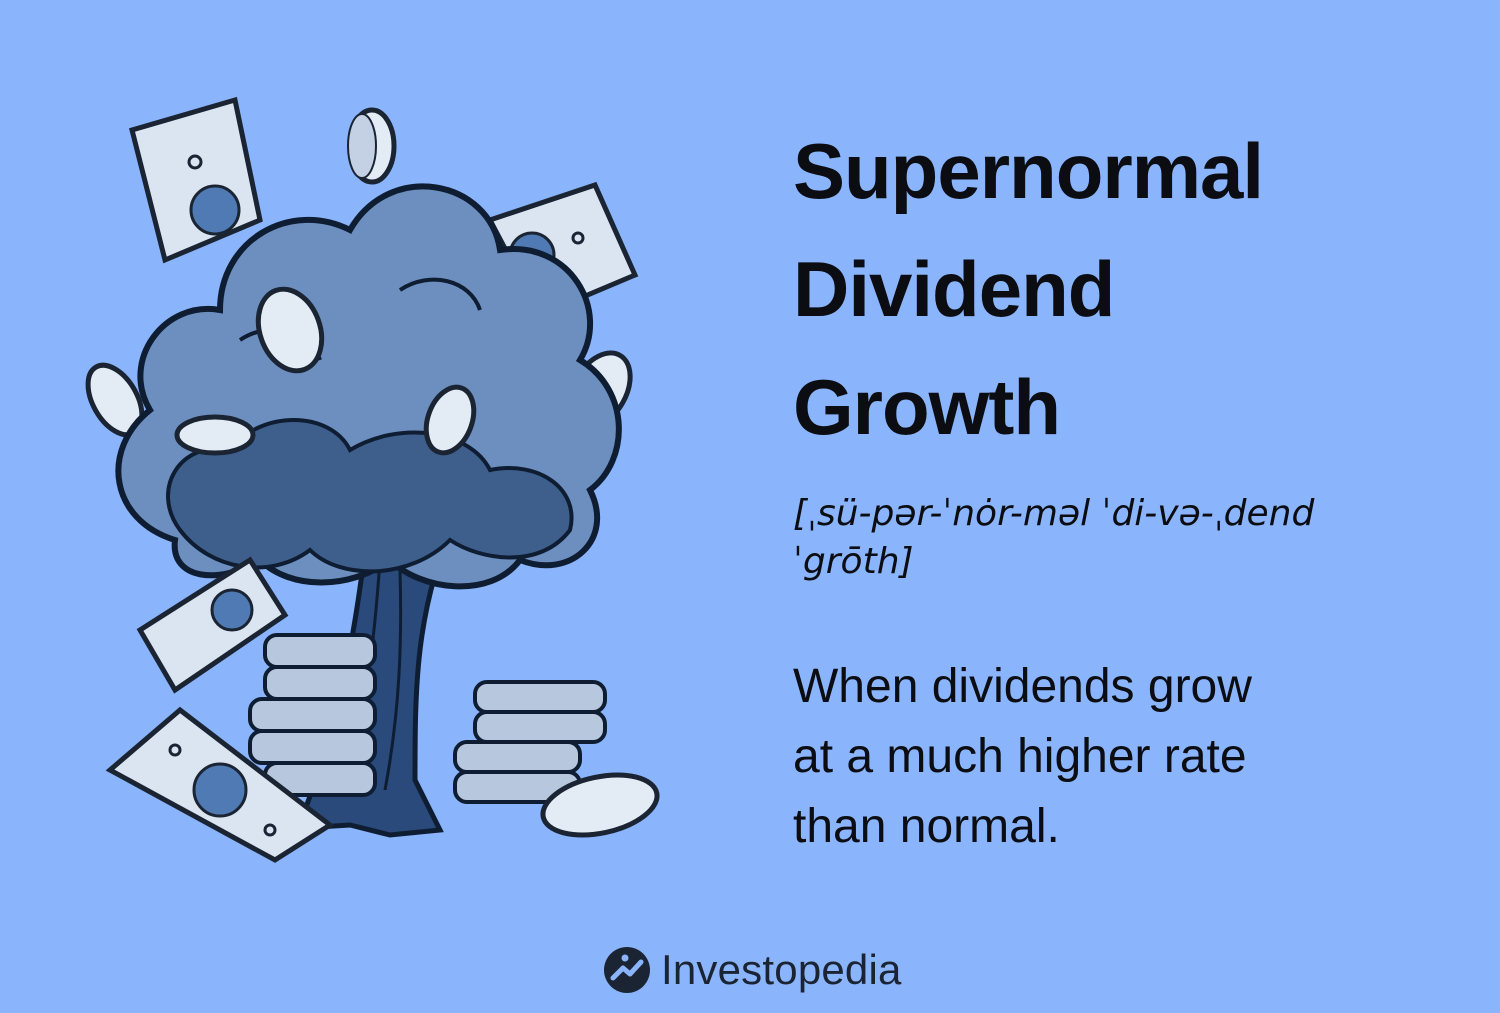 This screenshot has height=1013, width=1500. I want to click on term-title: Supernormal Dividend Growth, so click(1028, 289).